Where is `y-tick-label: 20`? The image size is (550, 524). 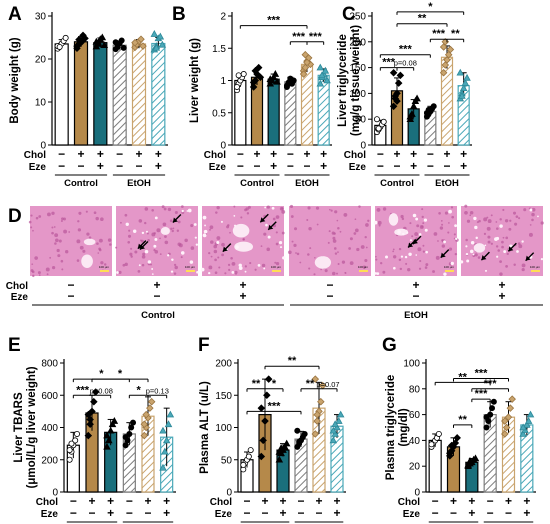
y-tick-label: 20 is located at coordinates (415, 467).